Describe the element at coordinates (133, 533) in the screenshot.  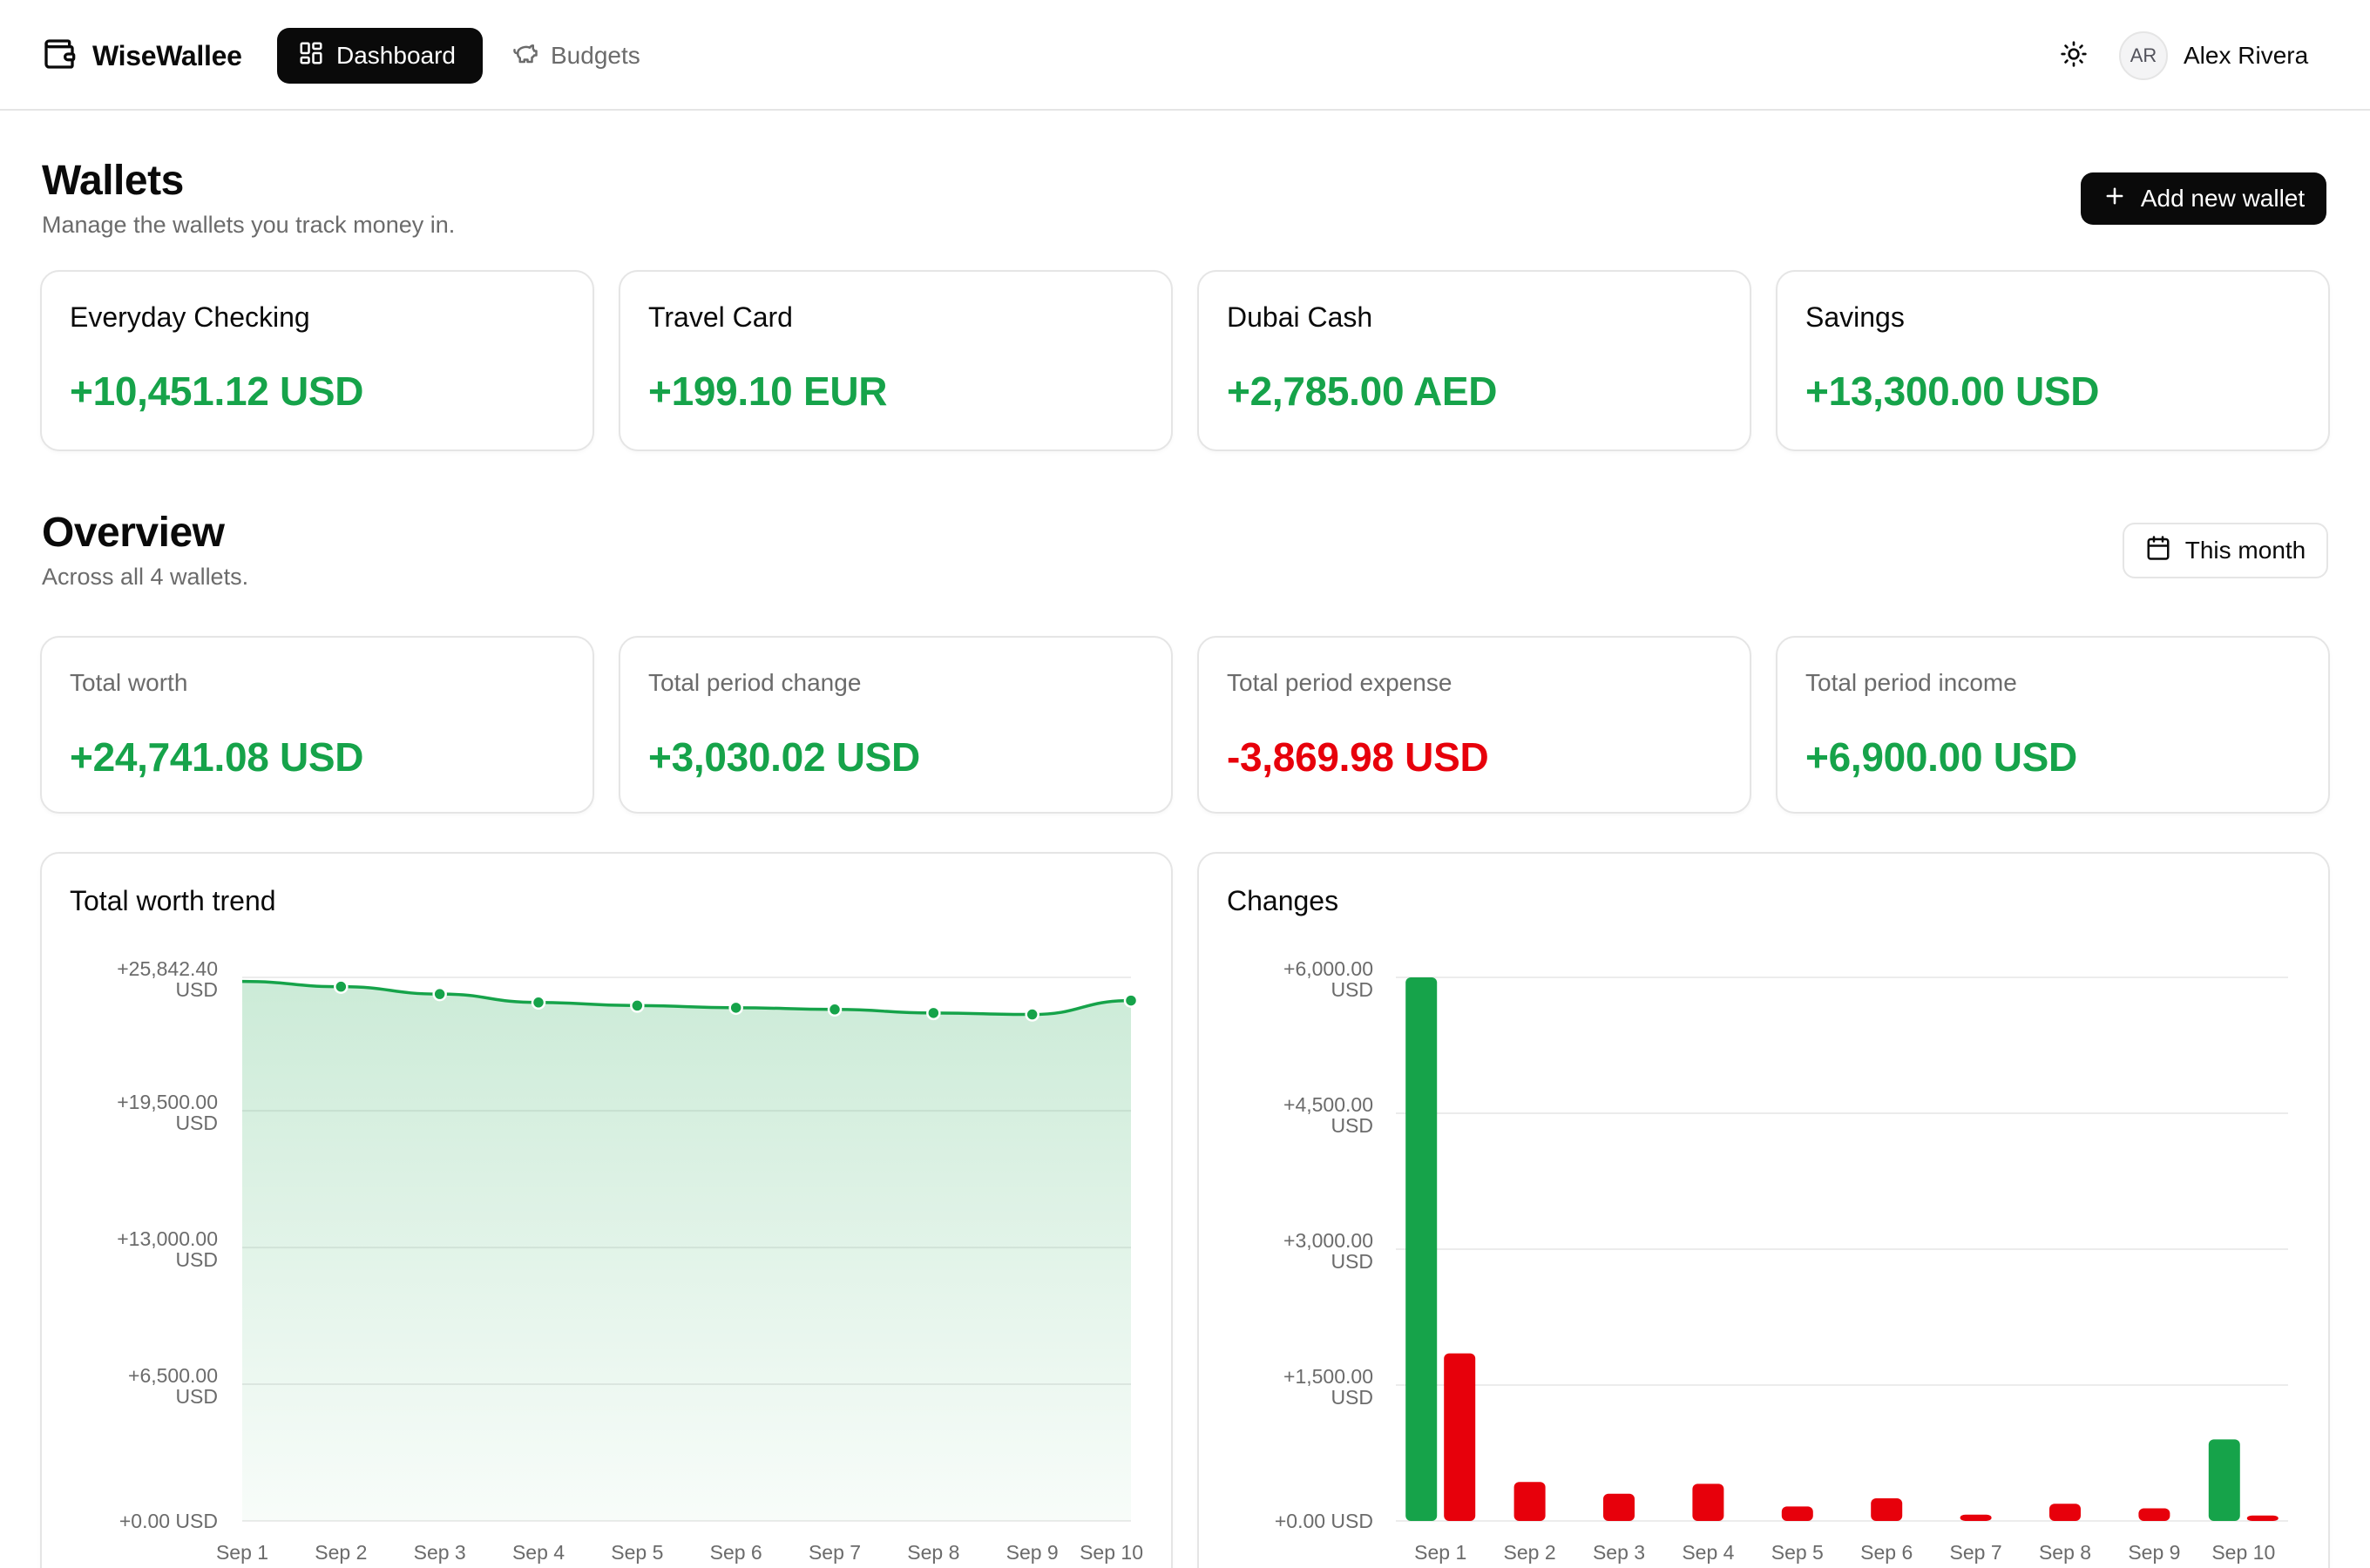
I see `overview-title: Overview` at that location.